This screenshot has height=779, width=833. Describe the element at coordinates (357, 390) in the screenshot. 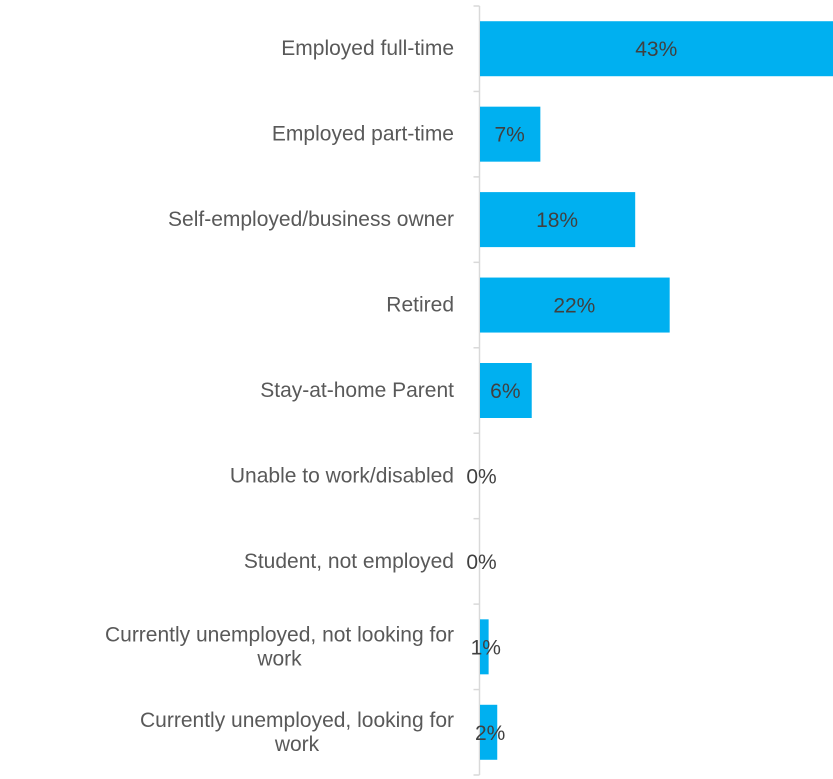

I see `category-label: Stay-at-home Parent` at that location.